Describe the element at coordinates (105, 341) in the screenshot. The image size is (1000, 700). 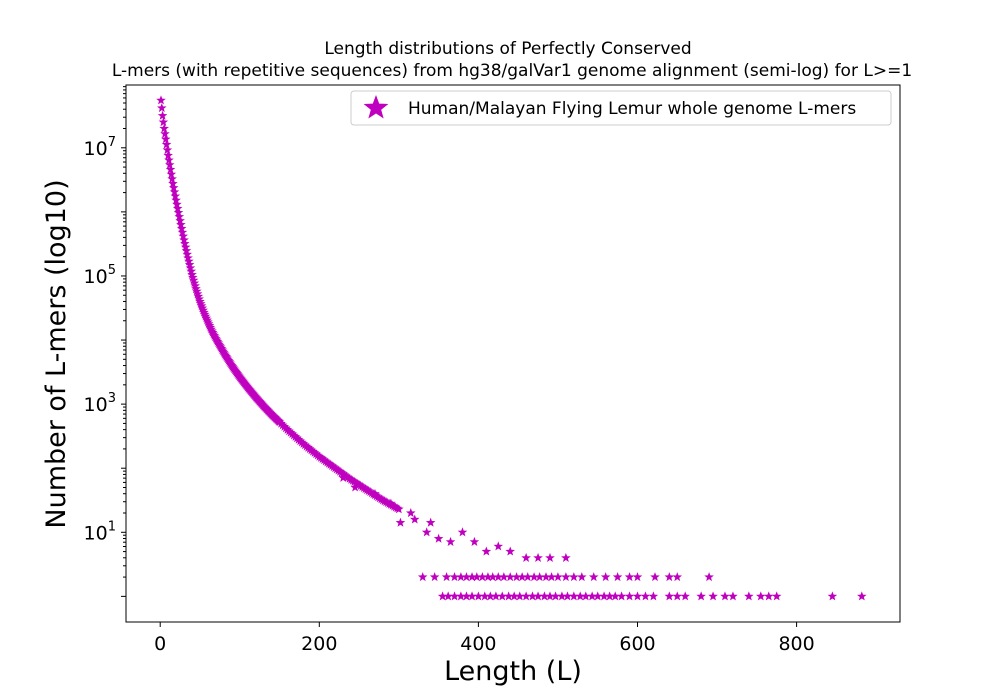
I see `y-axis-ticks: 10¹ 10³ 10⁵ 10⁷` at that location.